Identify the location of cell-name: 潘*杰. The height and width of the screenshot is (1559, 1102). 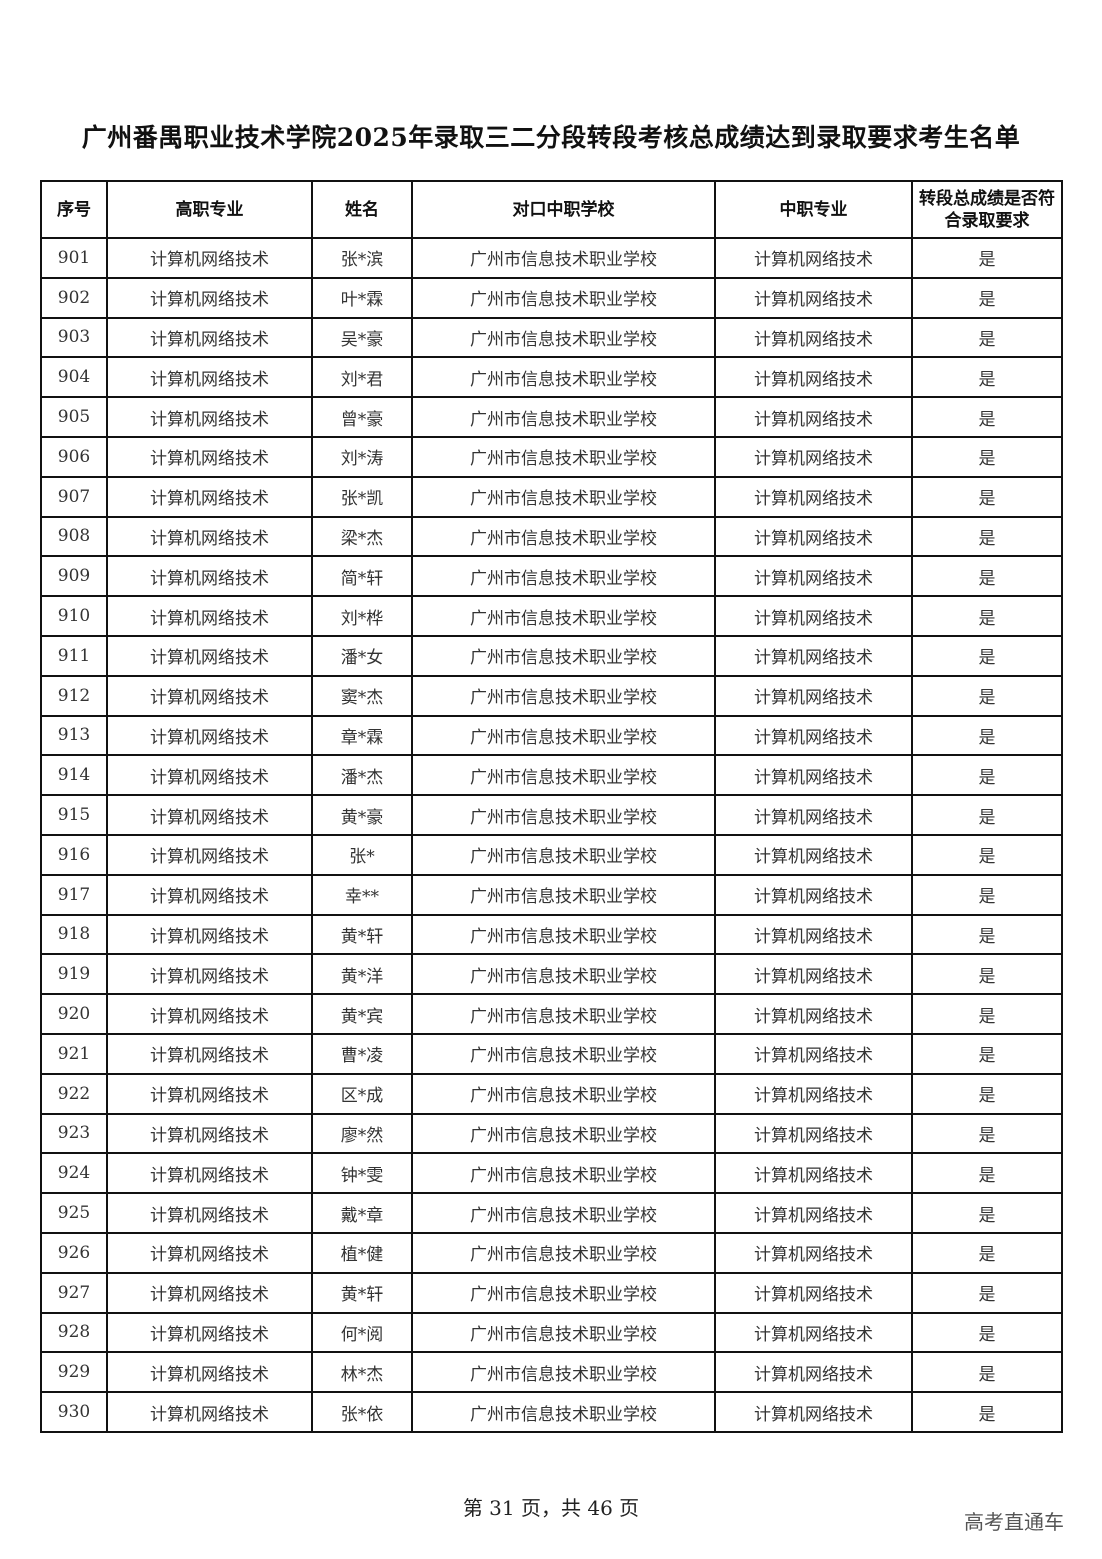
(362, 775).